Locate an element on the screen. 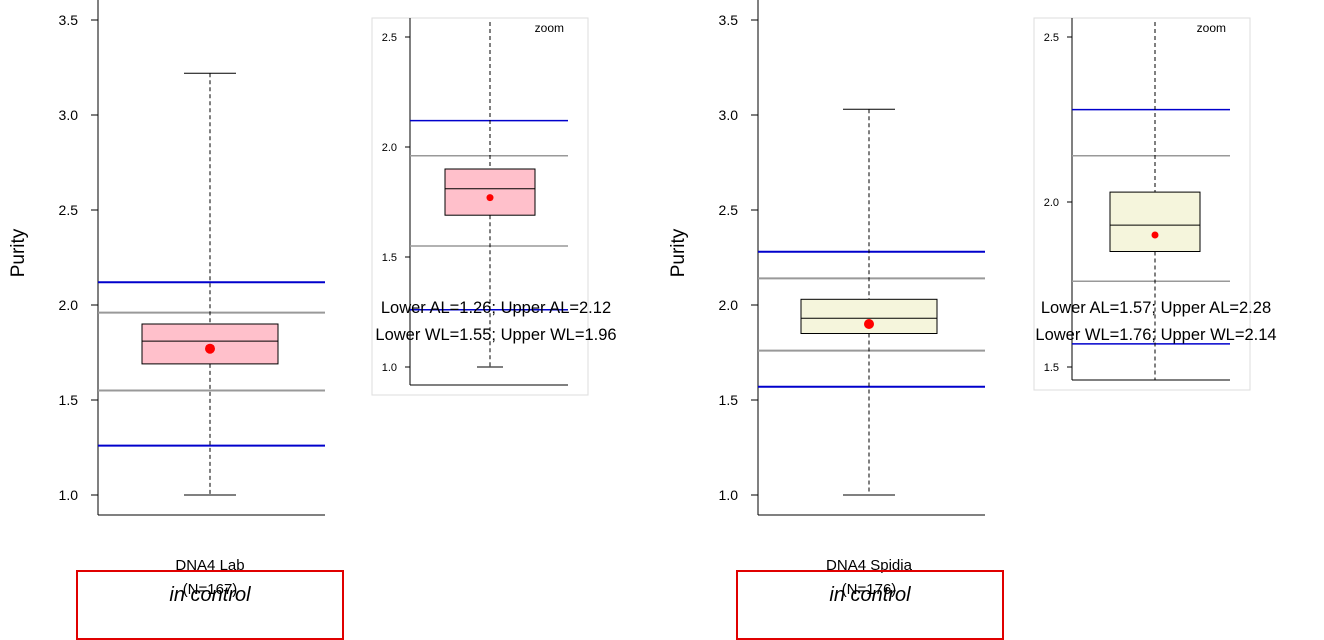 This screenshot has width=1324, height=640. status-text-right: in control is located at coordinates (870, 595).